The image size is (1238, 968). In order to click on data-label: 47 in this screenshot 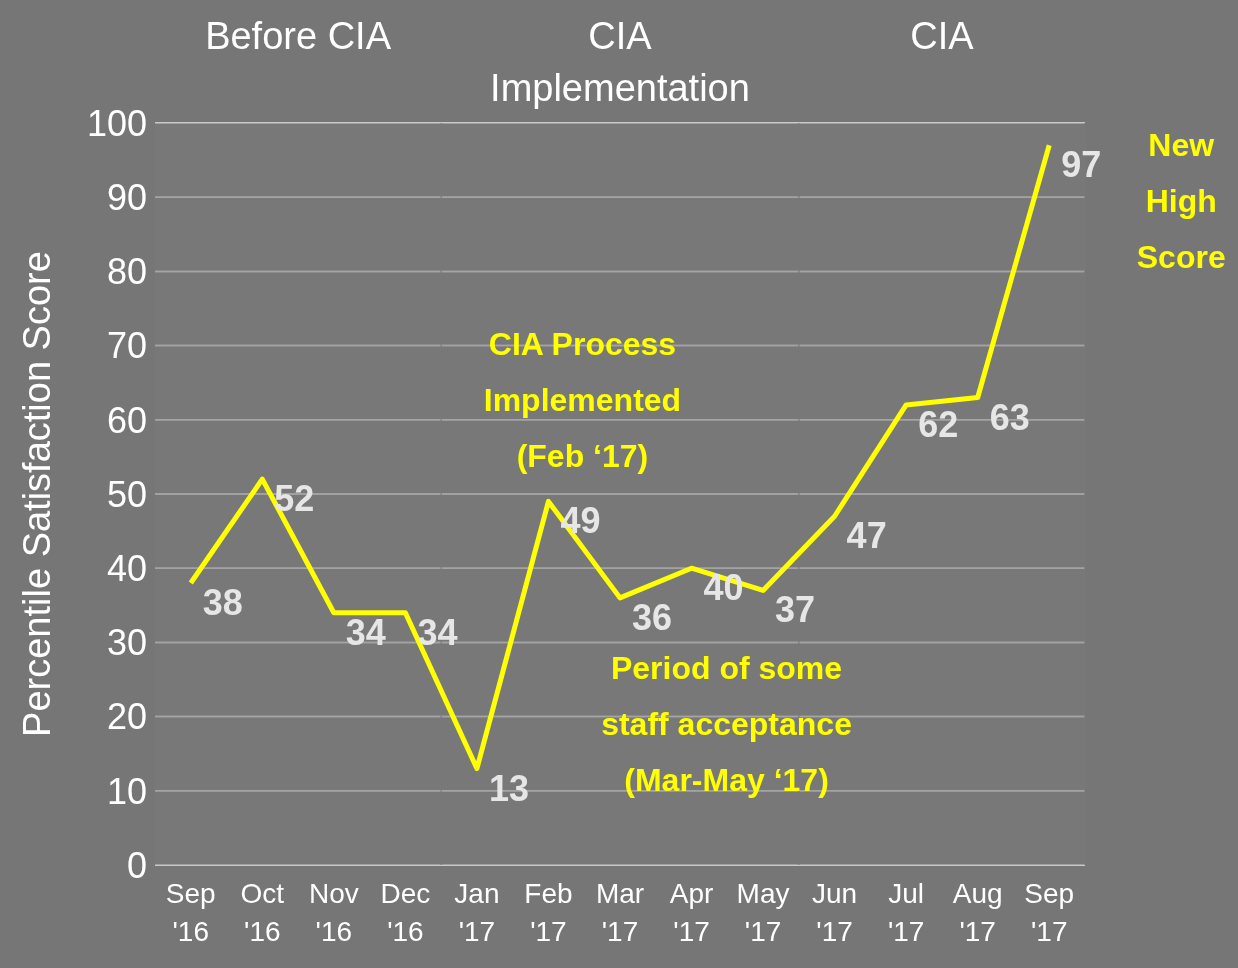, I will do `click(866, 536)`.